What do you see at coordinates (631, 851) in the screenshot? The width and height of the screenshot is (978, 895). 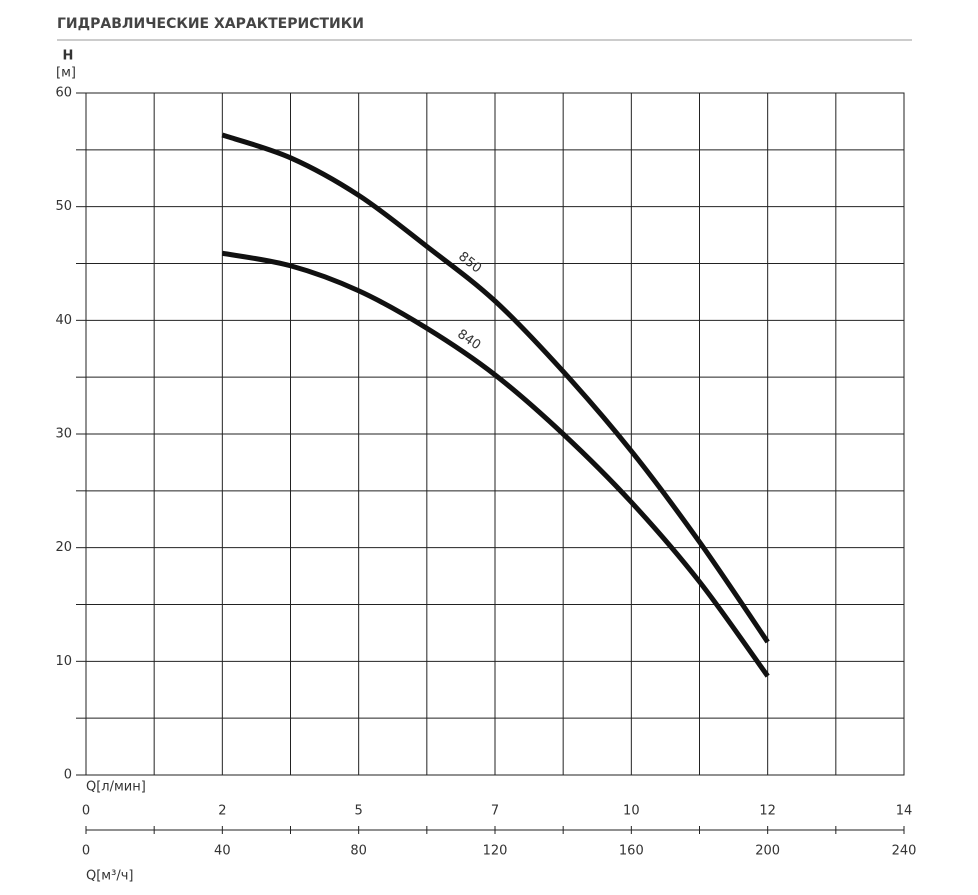 I see `x-tick-label: 160` at bounding box center [631, 851].